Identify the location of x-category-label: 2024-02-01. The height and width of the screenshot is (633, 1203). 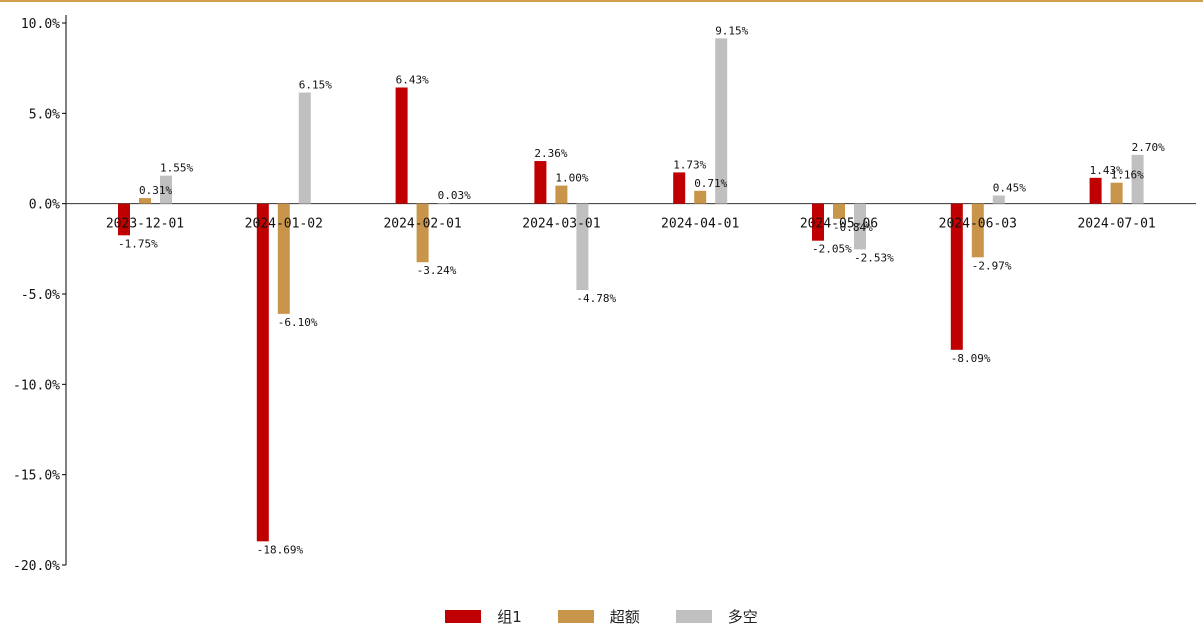
(422, 224).